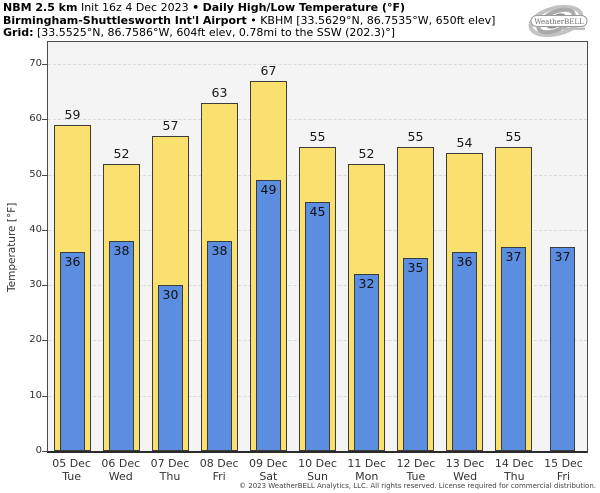  Describe the element at coordinates (415, 246) in the screenshot. I see `bar-group: 55 35` at that location.